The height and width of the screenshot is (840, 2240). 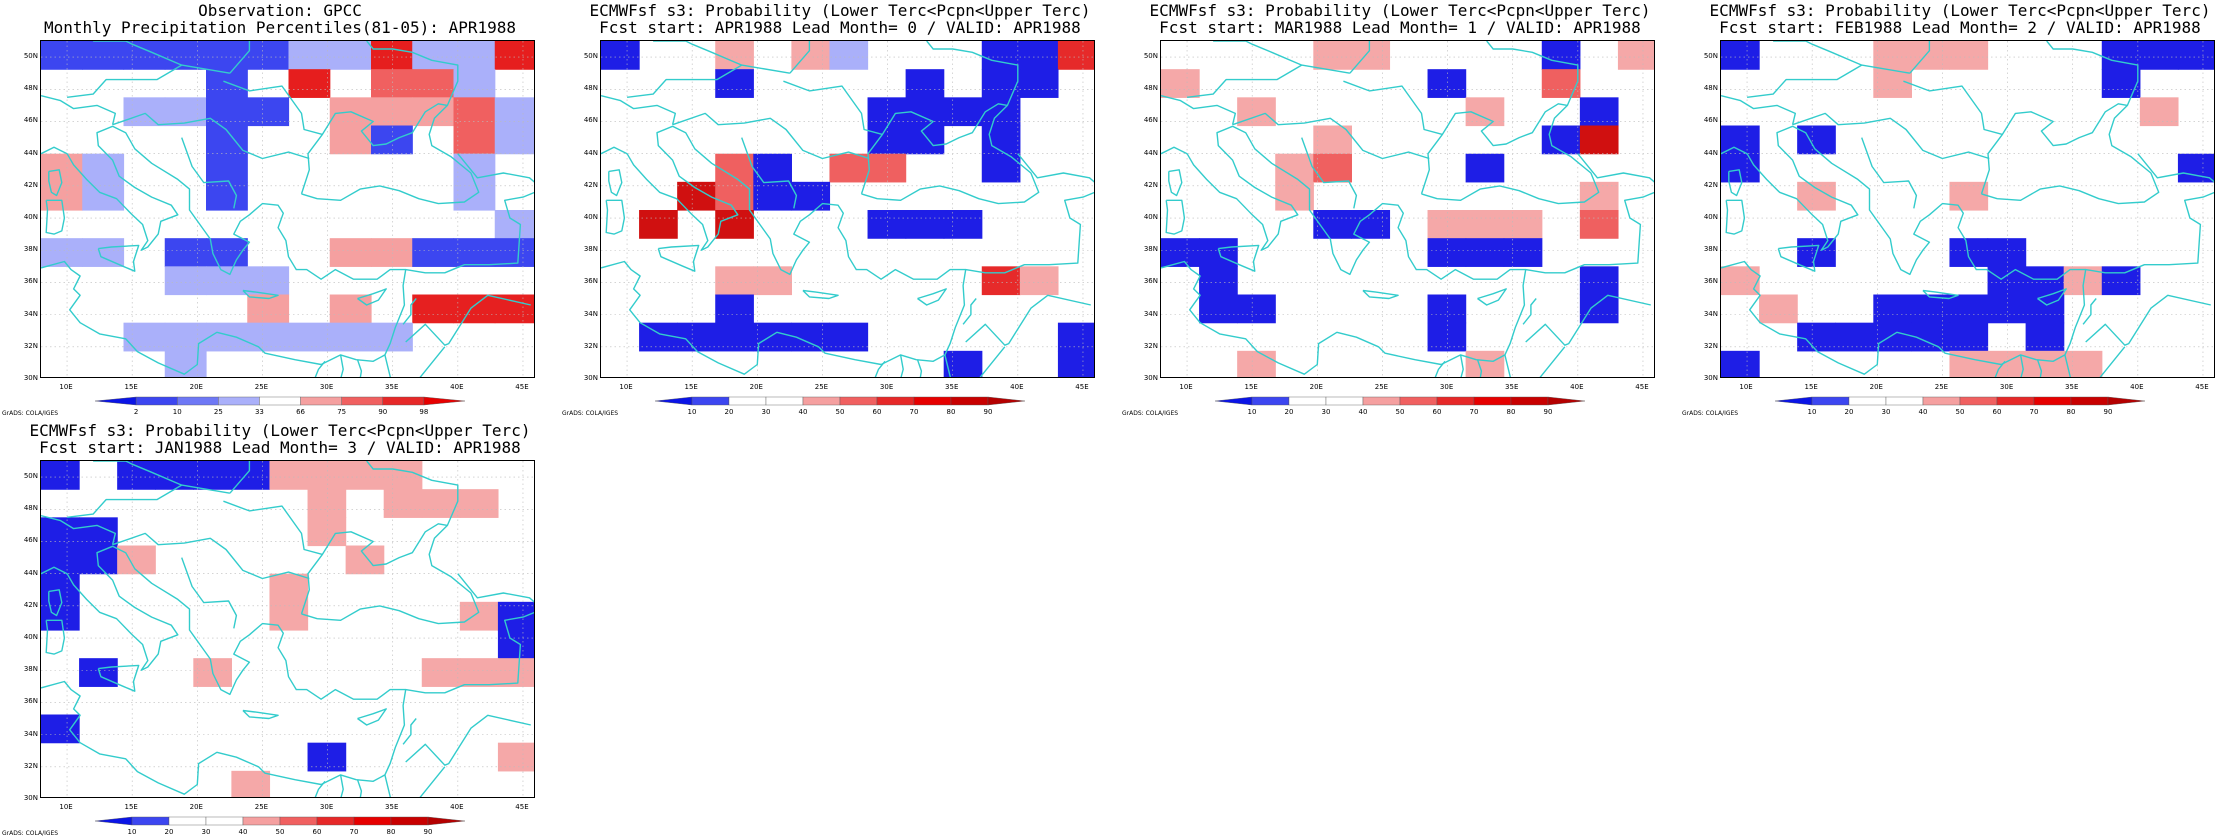 I want to click on colorbar-label: 25, so click(x=218, y=412).